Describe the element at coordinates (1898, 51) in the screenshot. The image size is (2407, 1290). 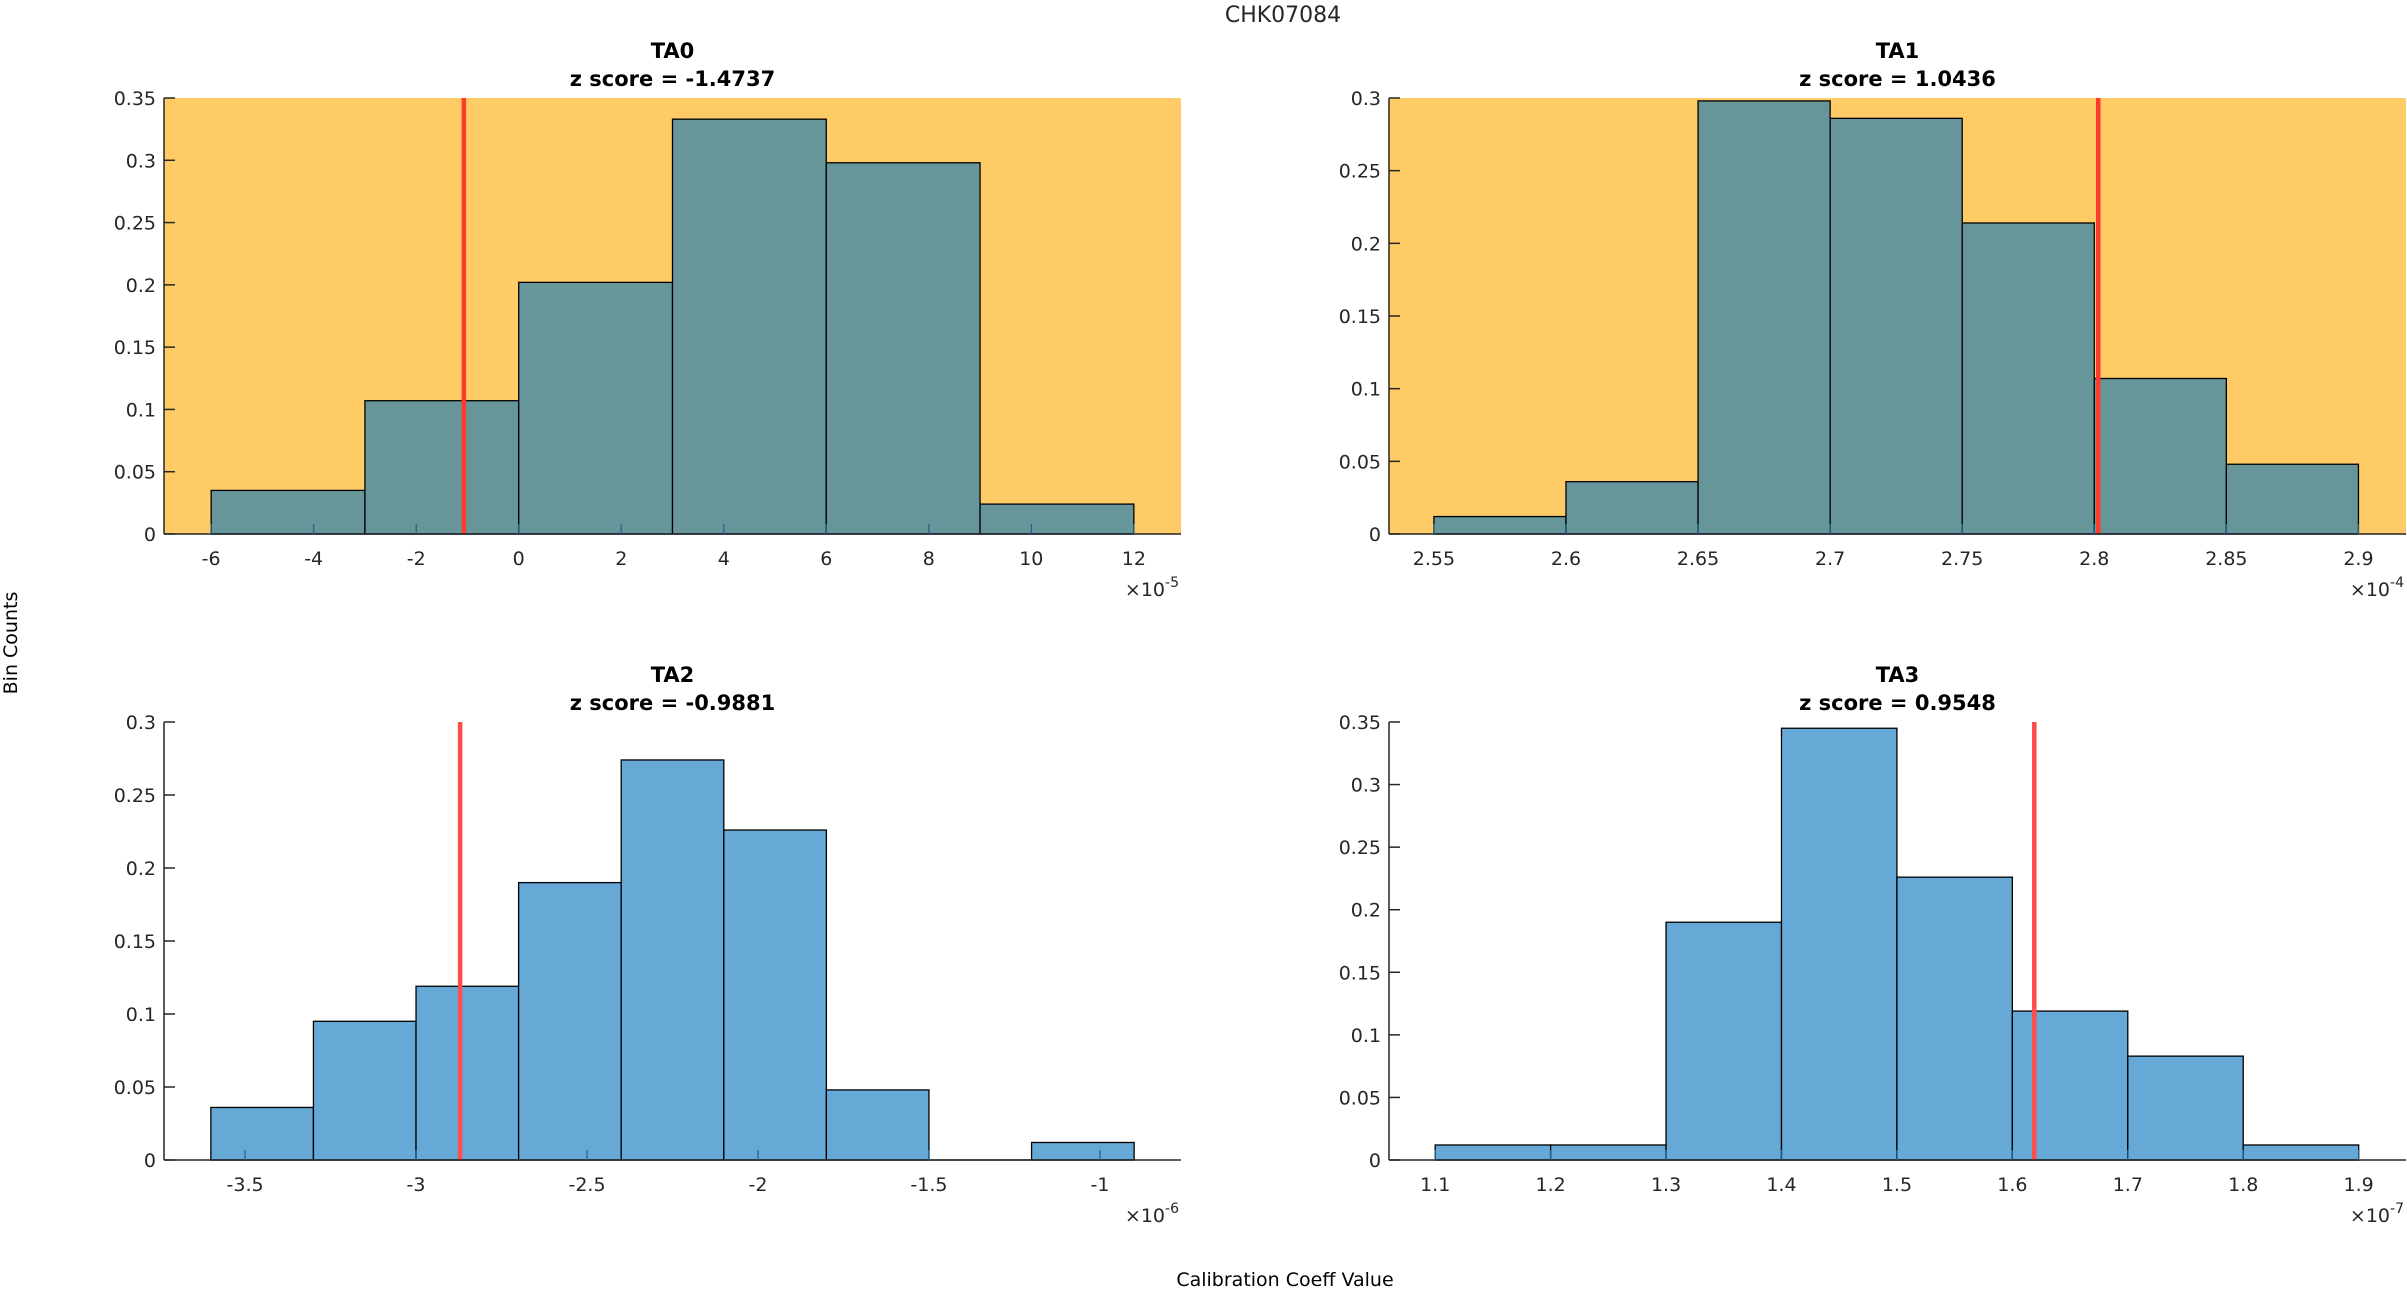
I see `subplot-title: TA1` at that location.